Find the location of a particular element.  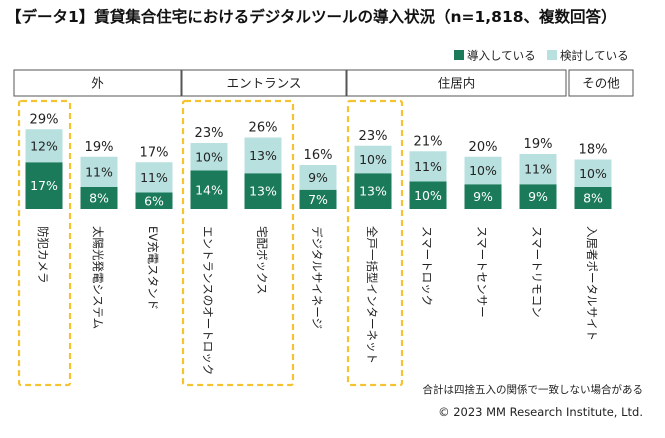

data-label-total: 21% is located at coordinates (428, 141).